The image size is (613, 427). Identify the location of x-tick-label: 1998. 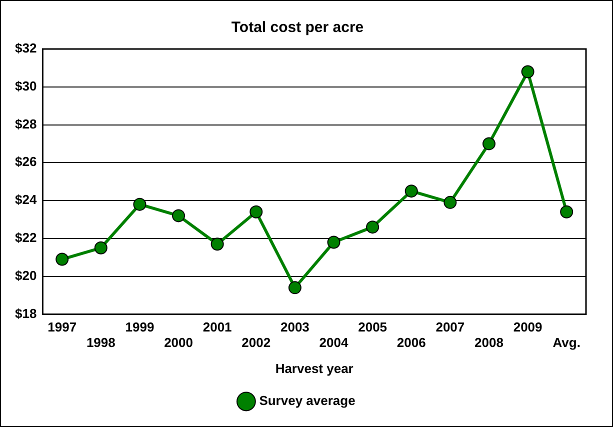
(101, 342).